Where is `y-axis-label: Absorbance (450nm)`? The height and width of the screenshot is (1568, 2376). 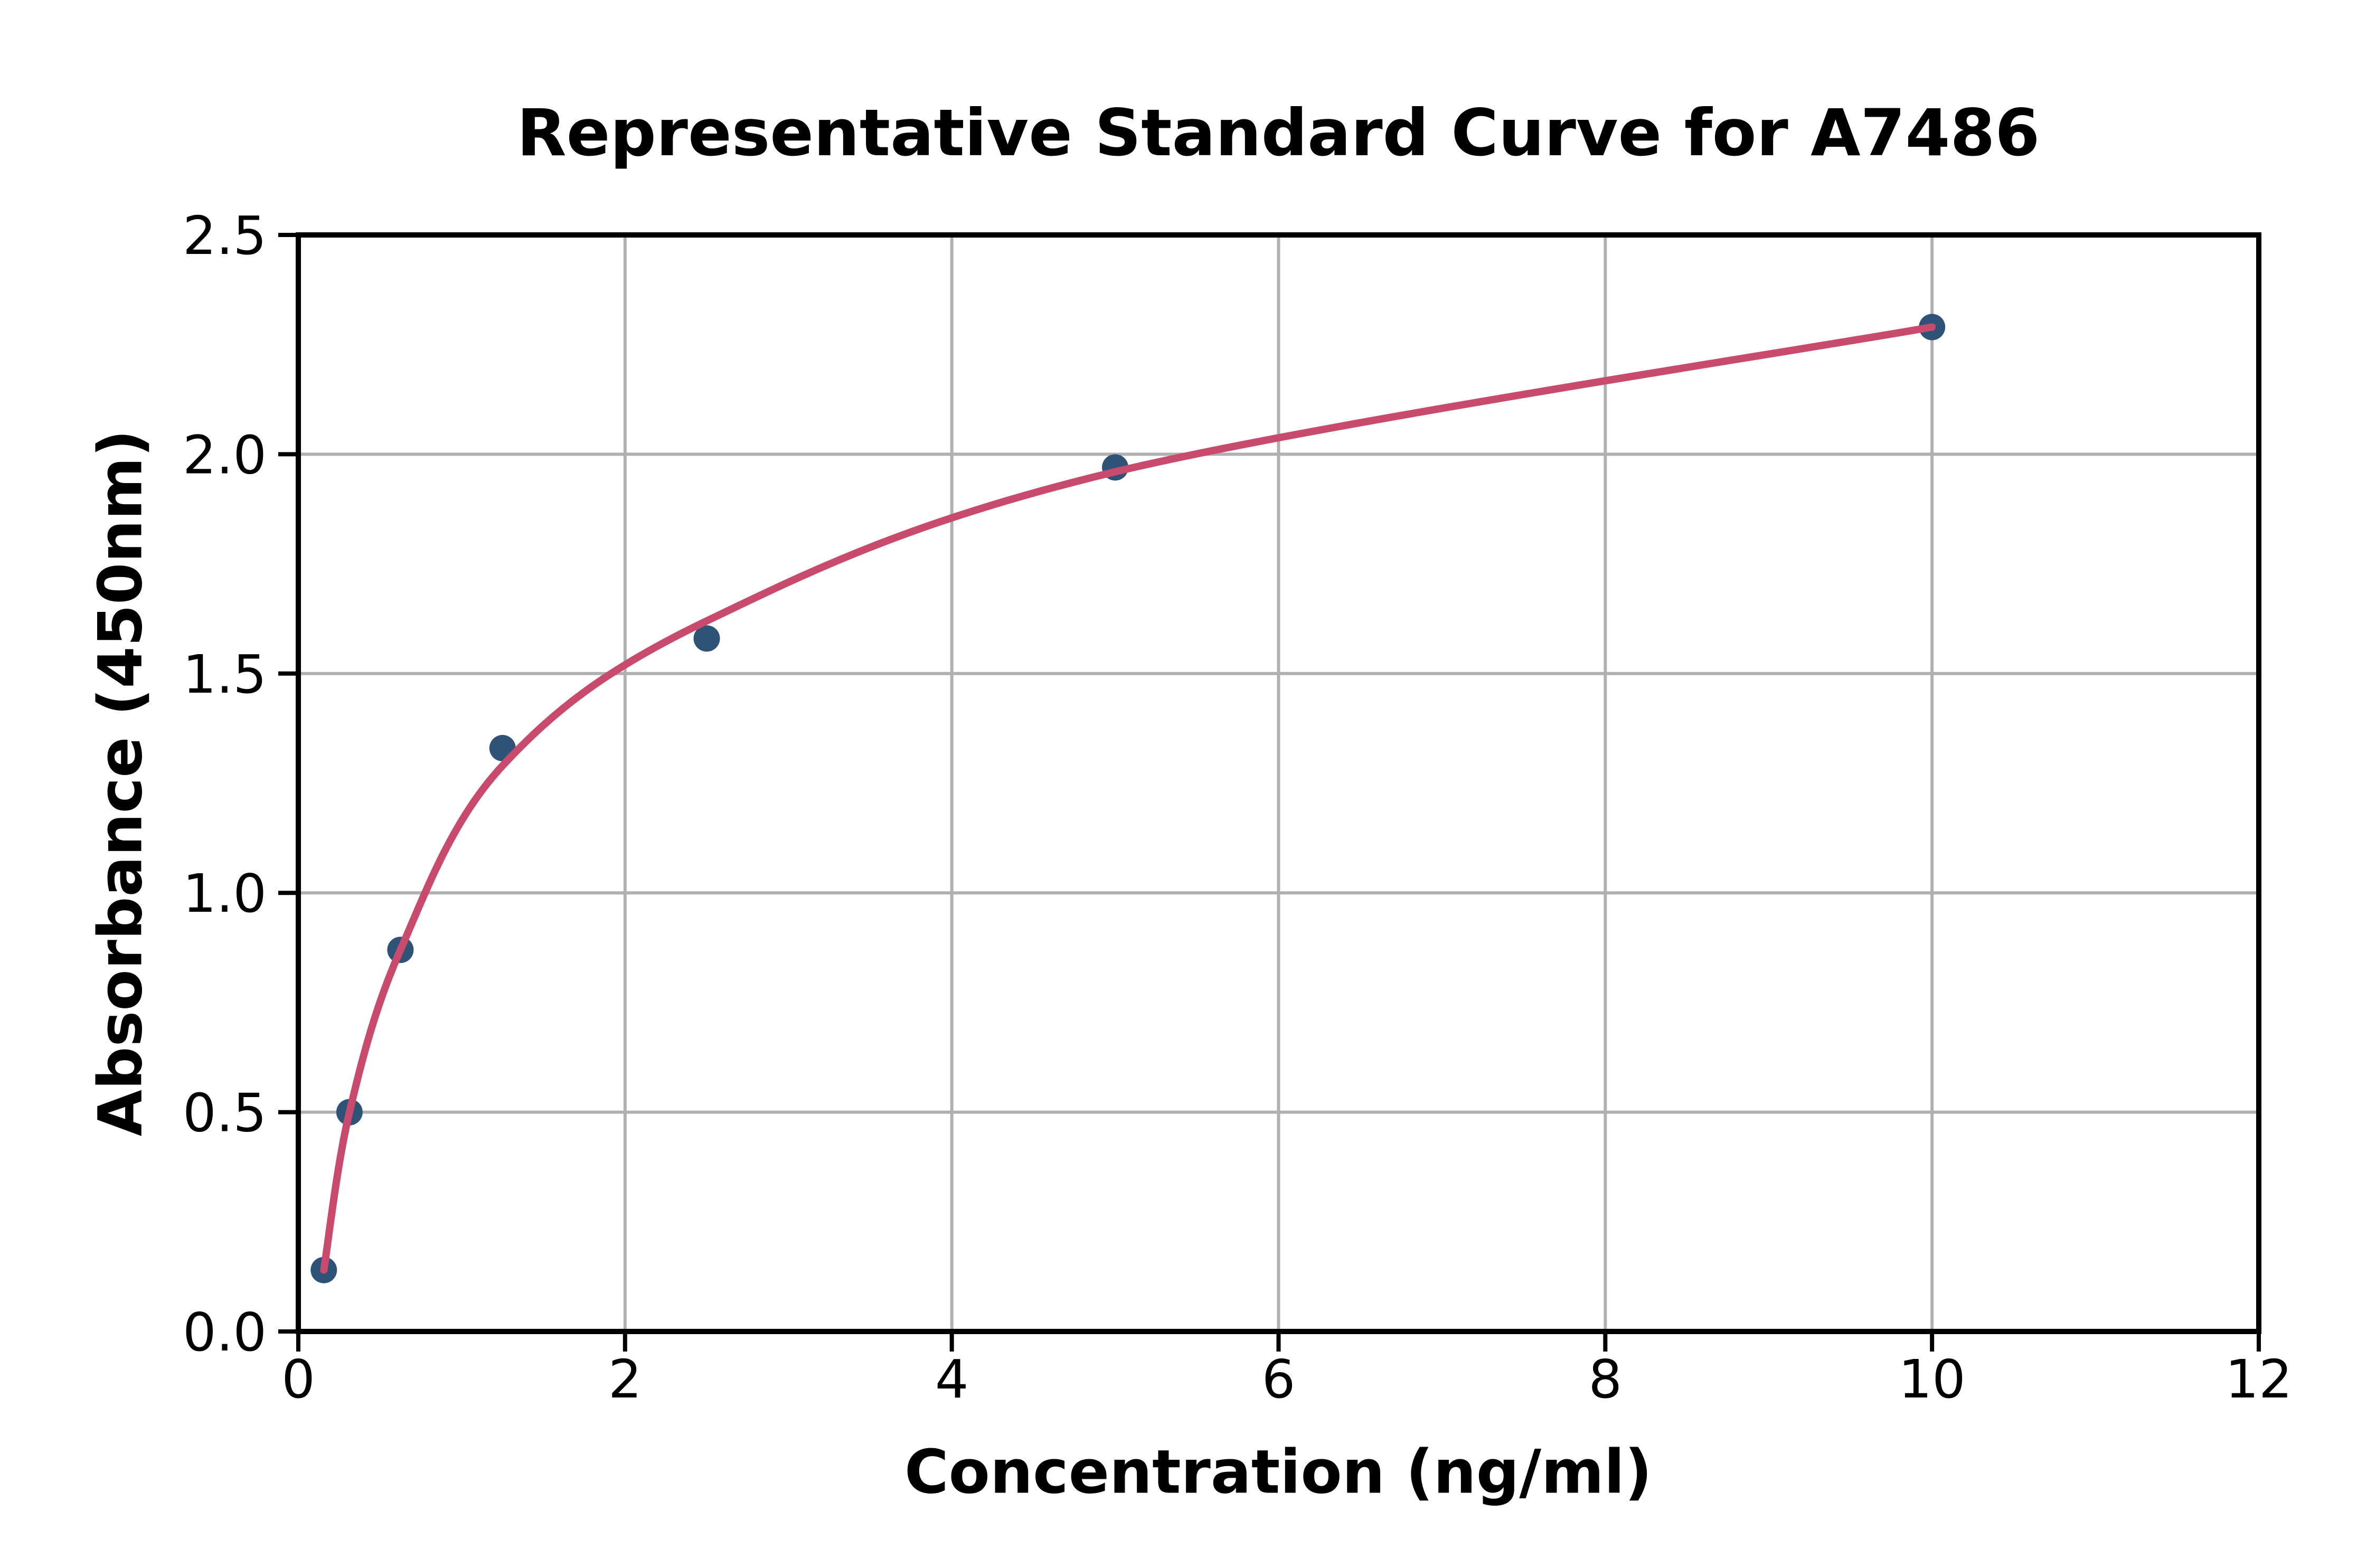 y-axis-label: Absorbance (450nm) is located at coordinates (120, 783).